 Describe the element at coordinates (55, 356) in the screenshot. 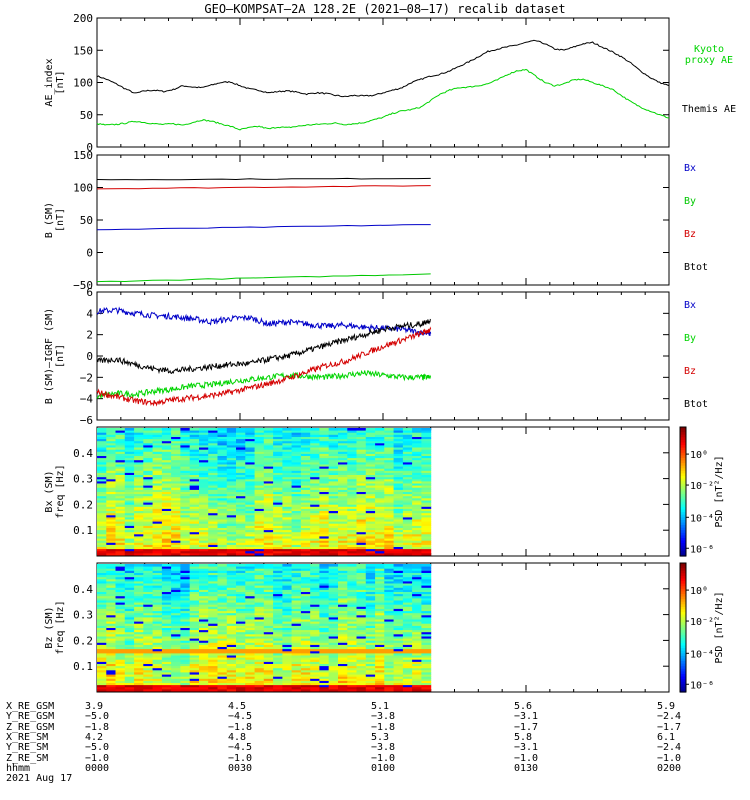

I see `y-axis-label: B (SM)–IGRF (SM) [nT]` at that location.